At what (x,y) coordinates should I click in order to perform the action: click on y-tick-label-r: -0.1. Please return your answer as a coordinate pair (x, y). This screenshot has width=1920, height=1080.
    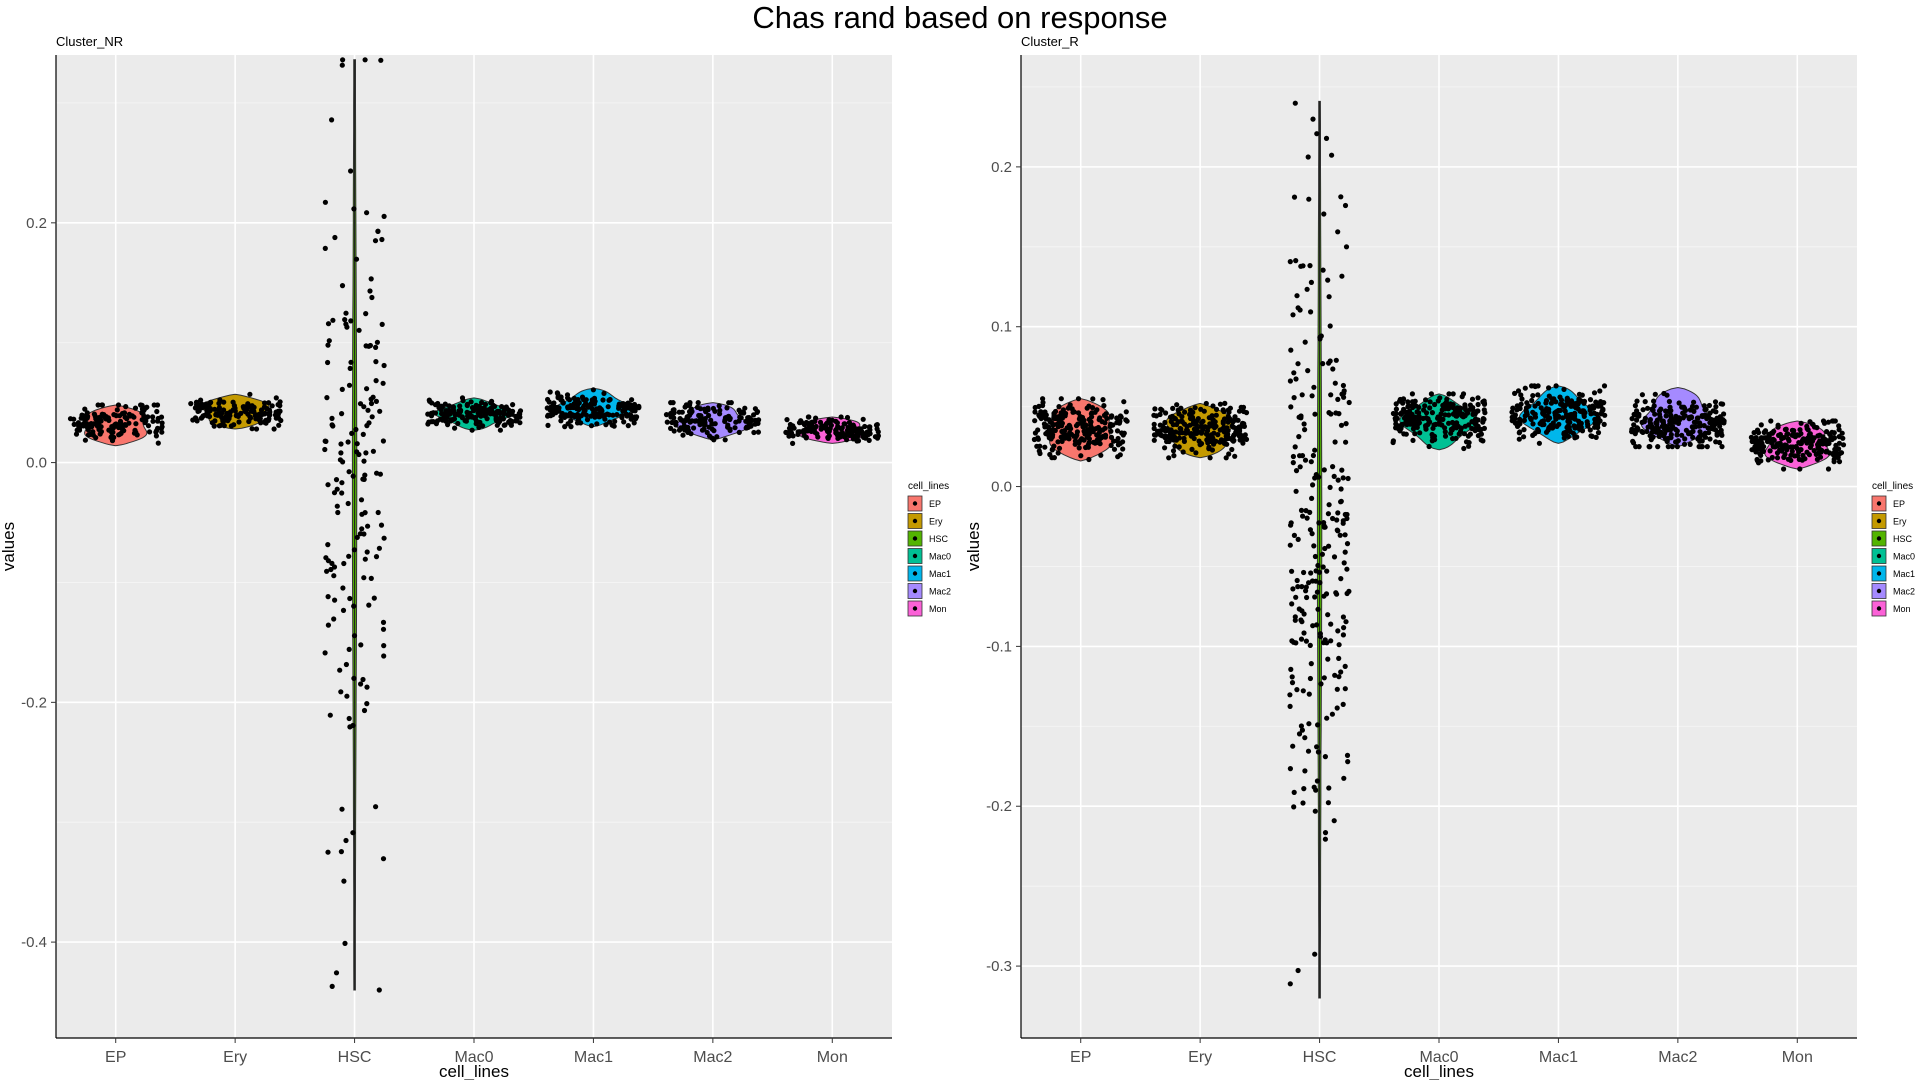
    Looking at the image, I should click on (999, 646).